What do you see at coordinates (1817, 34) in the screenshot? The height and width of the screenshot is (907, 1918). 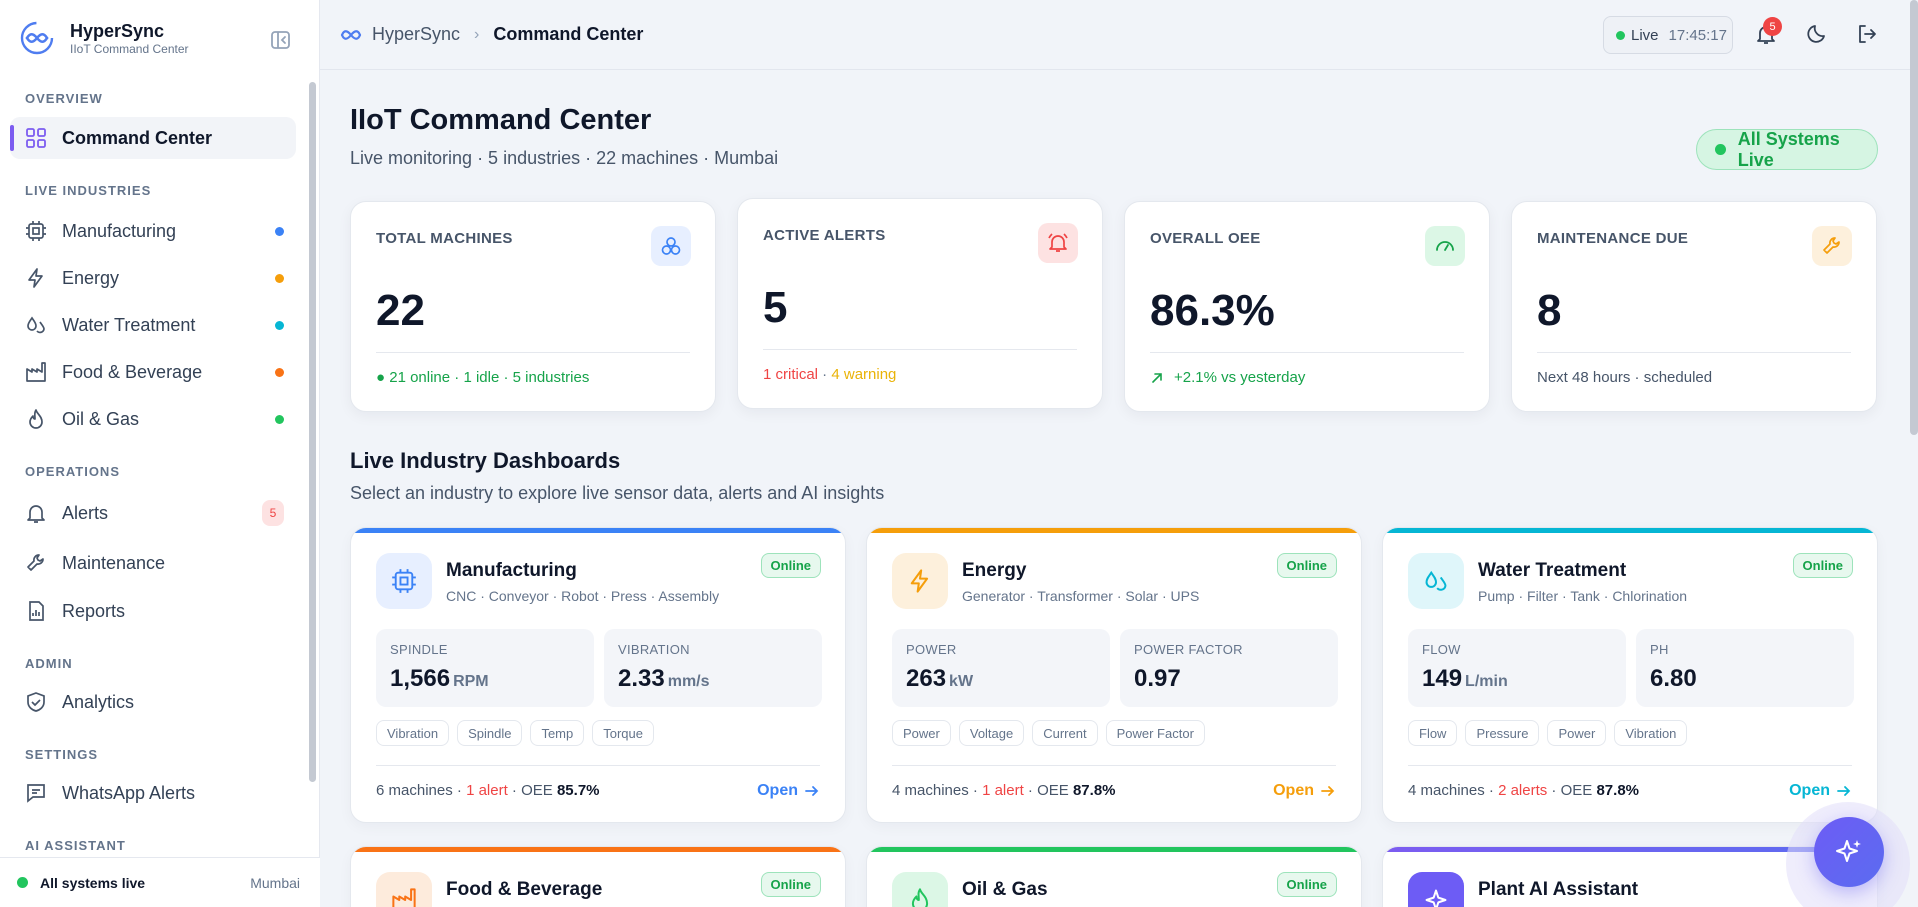 I see `moon-icon` at bounding box center [1817, 34].